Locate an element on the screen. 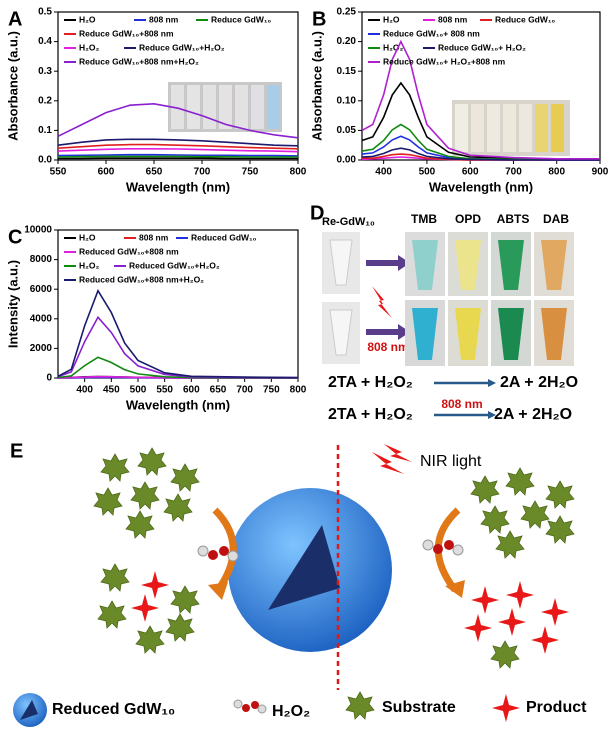 Image resolution: width=612 pixels, height=737 pixels. legend-label: Reduce GdW₁₀+ 808 nm is located at coordinates (431, 33).